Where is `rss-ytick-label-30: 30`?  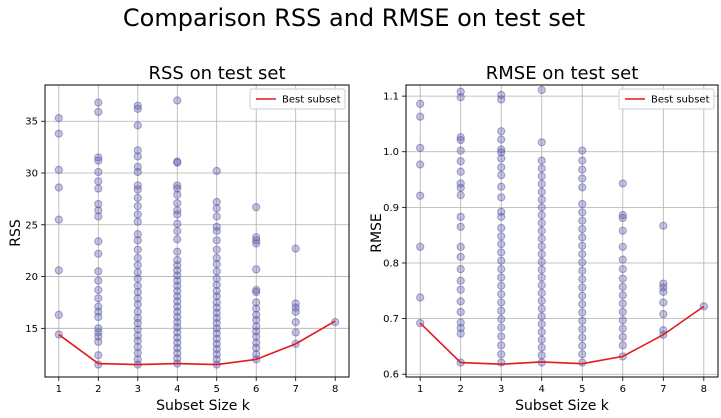
rss-ytick-label-30: 30 is located at coordinates (31, 174).